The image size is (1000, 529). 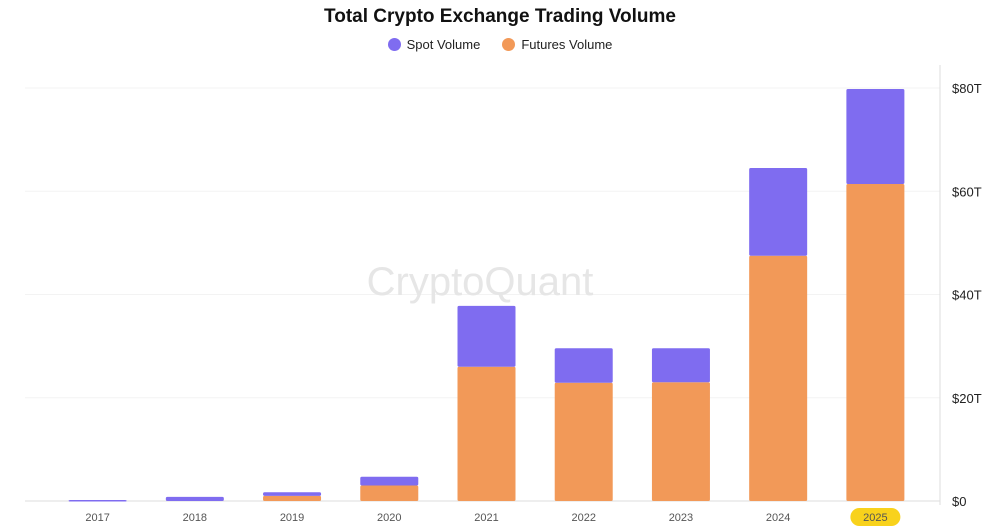 I want to click on legend-label: Spot Volume, so click(x=443, y=44).